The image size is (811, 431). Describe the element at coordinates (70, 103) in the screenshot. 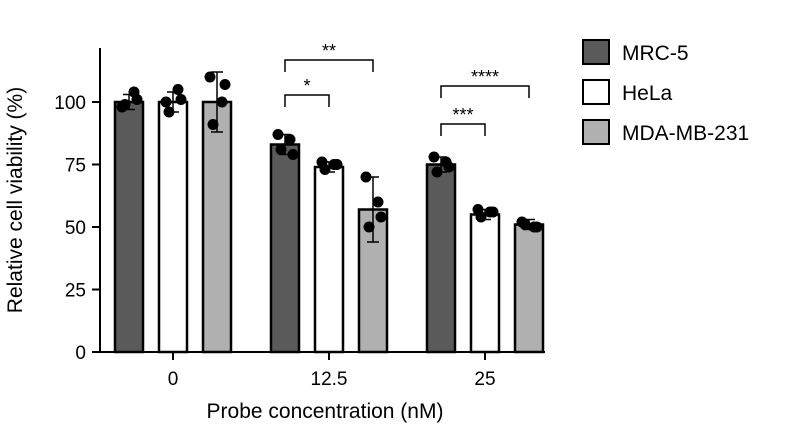

I see `y-tick-label: 100` at that location.